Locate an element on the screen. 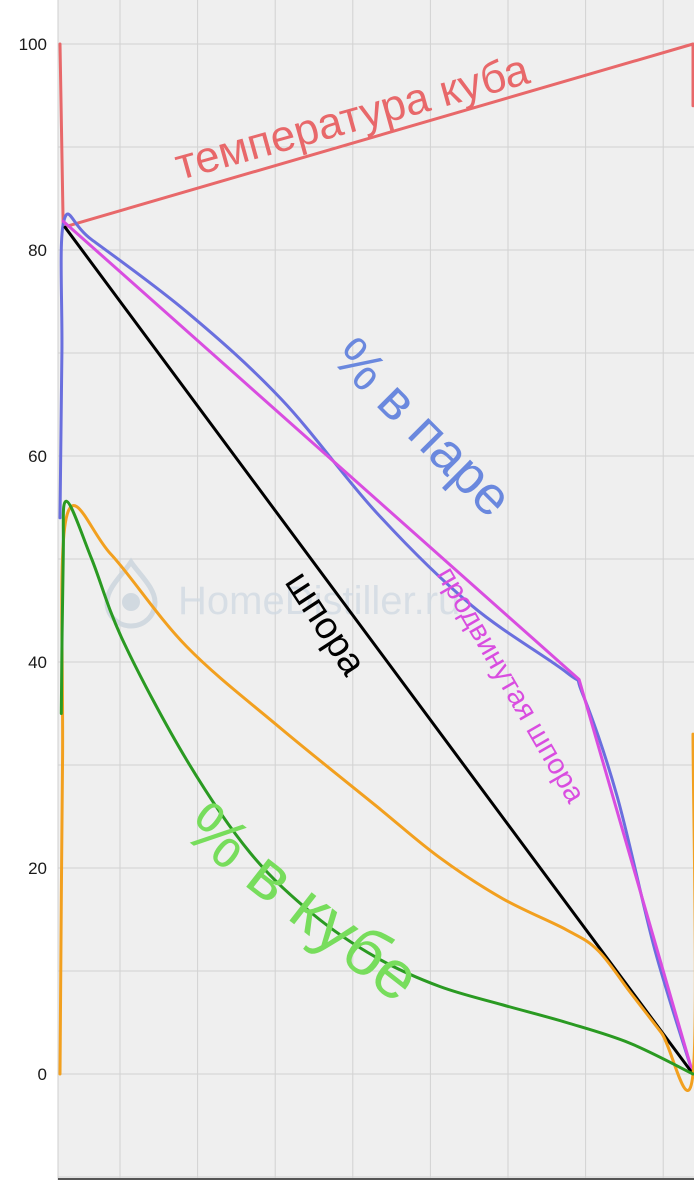 The width and height of the screenshot is (694, 1185). watermark-text: HomeDistiller.ru is located at coordinates (319, 601).